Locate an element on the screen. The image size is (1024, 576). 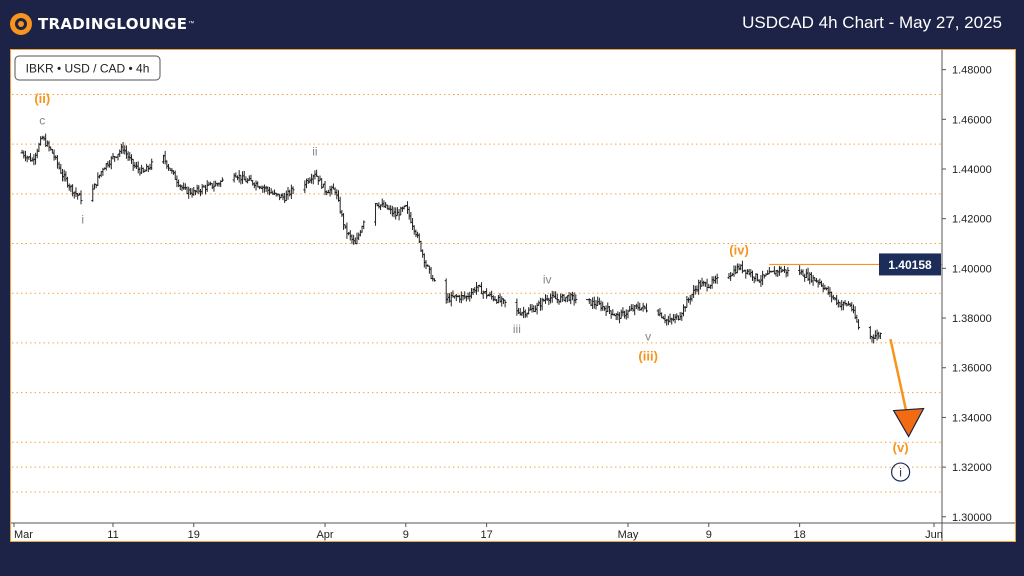
symbol-legend: IBKR • USD / CAD • 4h is located at coordinates (87, 68).